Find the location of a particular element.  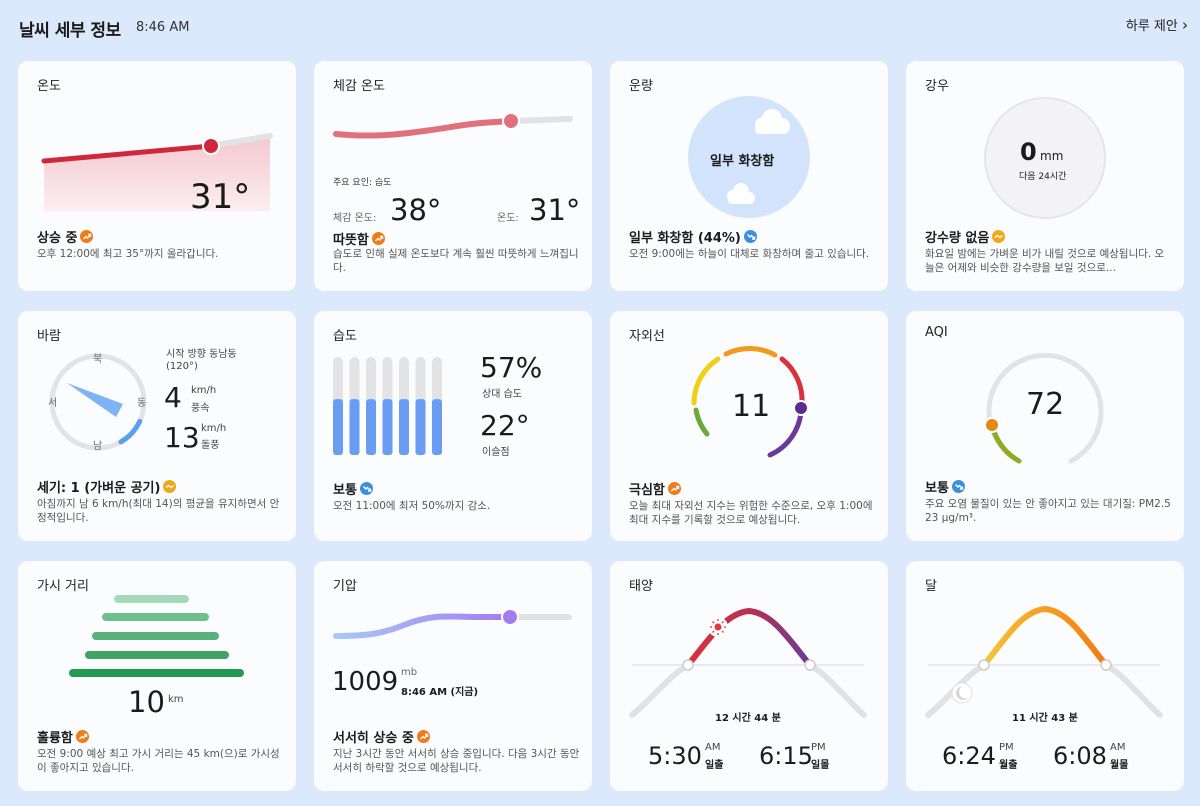

pressure-status: 서서히 상승 중 is located at coordinates (381, 736).